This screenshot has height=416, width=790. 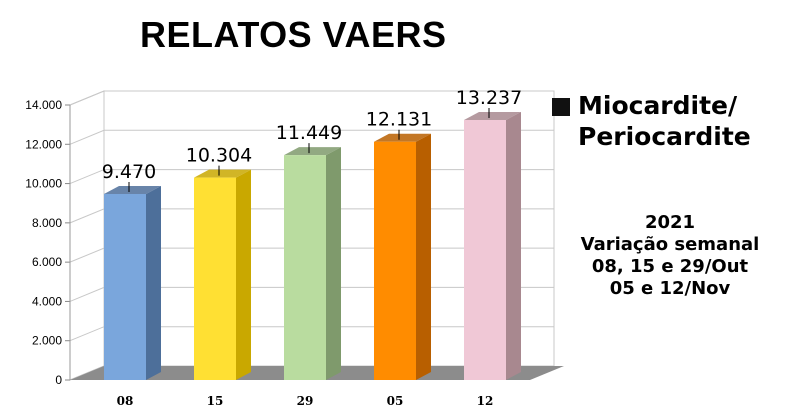 What do you see at coordinates (309, 133) in the screenshot?
I see `data-label: 11.449` at bounding box center [309, 133].